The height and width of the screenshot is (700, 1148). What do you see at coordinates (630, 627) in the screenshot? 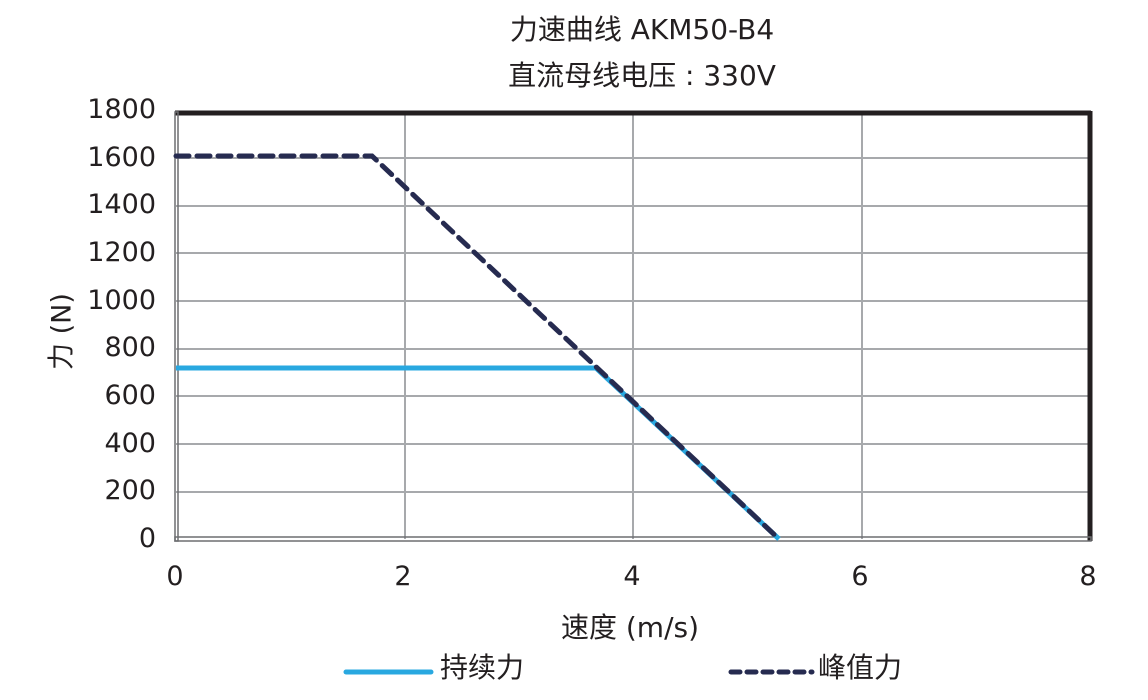
I see `x-axis-label: 速度 (m/s)` at bounding box center [630, 627].